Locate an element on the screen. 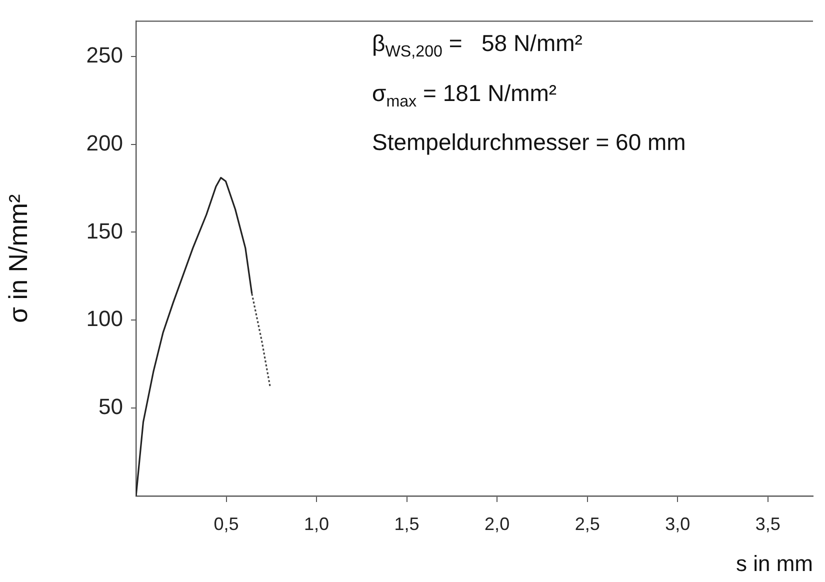  y-tick-label: 250 is located at coordinates (104, 55).